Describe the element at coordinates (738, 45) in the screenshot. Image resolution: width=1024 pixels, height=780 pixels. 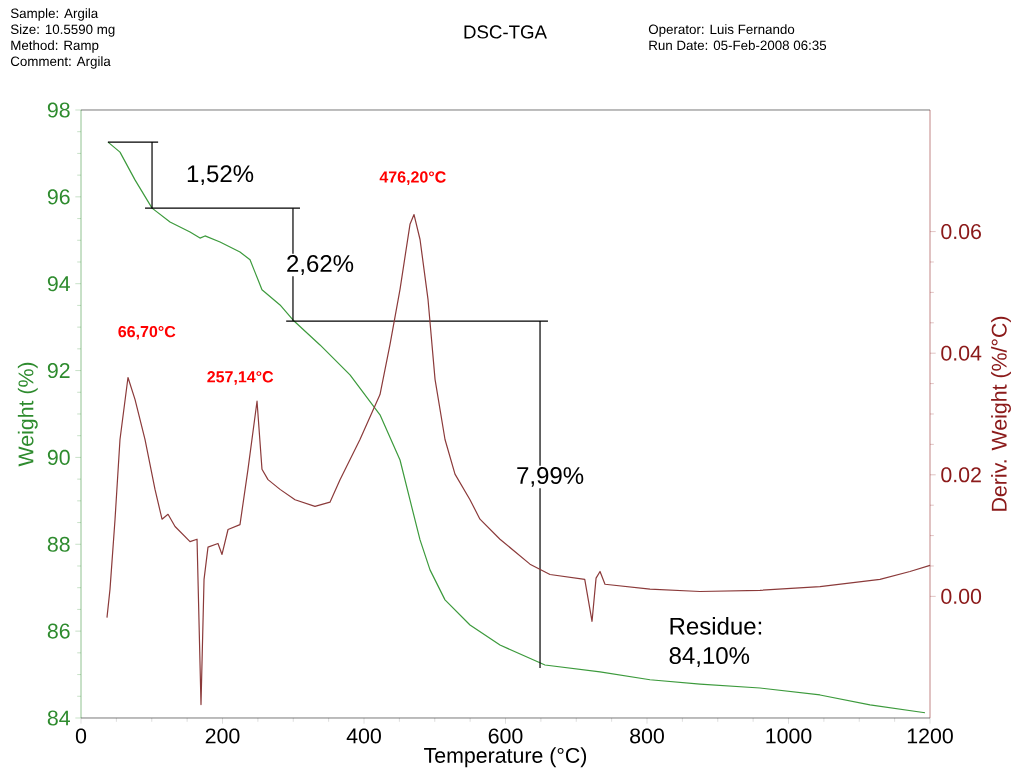
I see `text: Run Date: 05-Feb-2008 06:35` at that location.